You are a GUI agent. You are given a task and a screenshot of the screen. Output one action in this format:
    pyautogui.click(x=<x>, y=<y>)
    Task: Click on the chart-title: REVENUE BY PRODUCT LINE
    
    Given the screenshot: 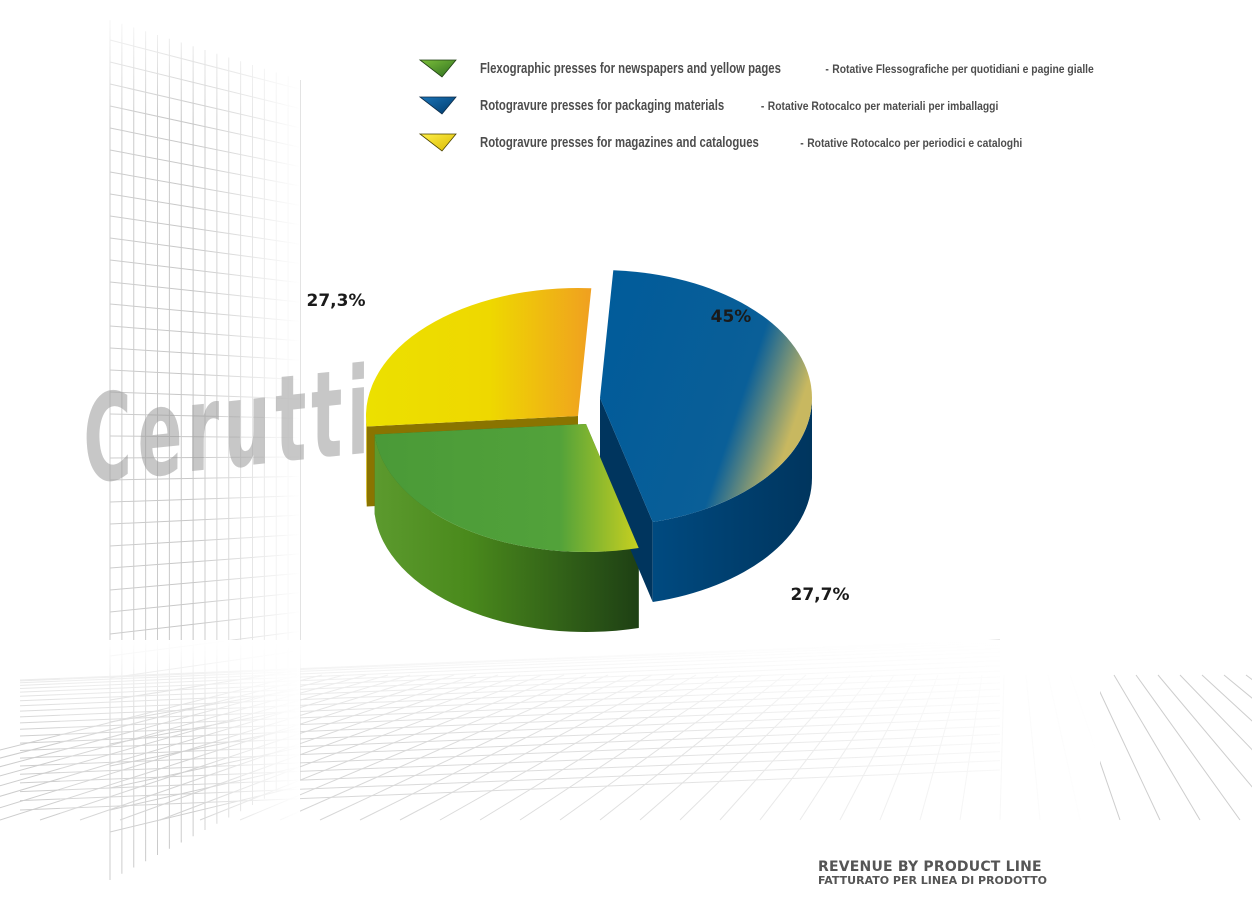 What is the action you would take?
    pyautogui.click(x=930, y=867)
    